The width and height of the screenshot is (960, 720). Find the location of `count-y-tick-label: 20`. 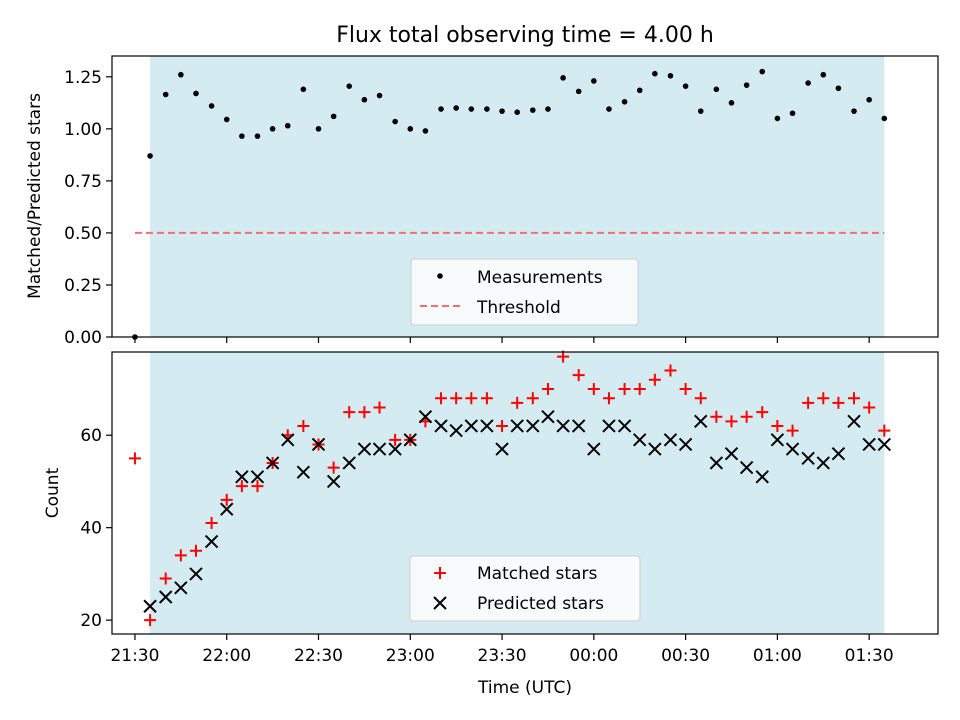

count-y-tick-label: 20 is located at coordinates (91, 621).